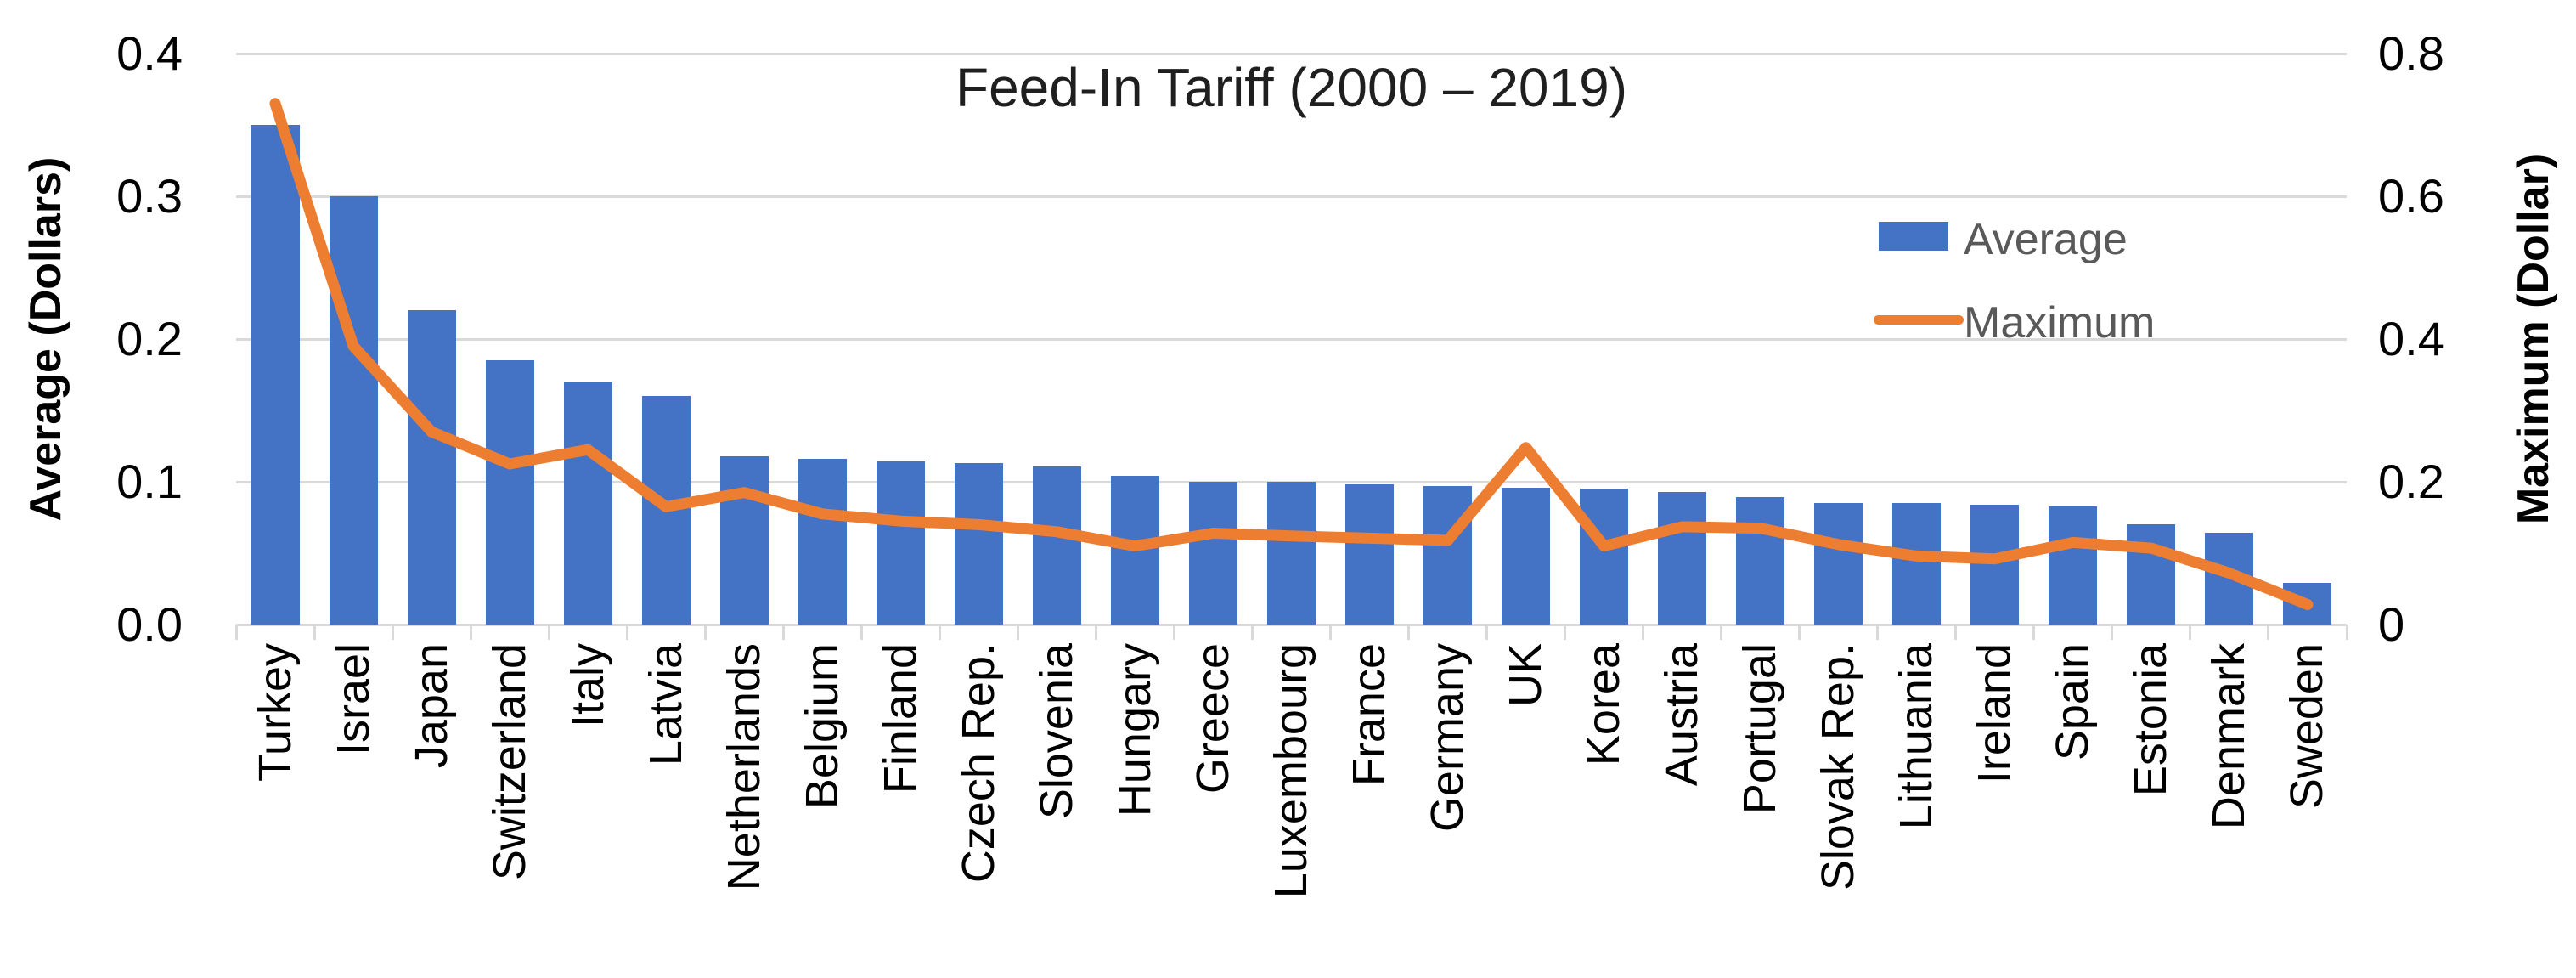  What do you see at coordinates (2073, 702) in the screenshot?
I see `x-label: Spain` at bounding box center [2073, 702].